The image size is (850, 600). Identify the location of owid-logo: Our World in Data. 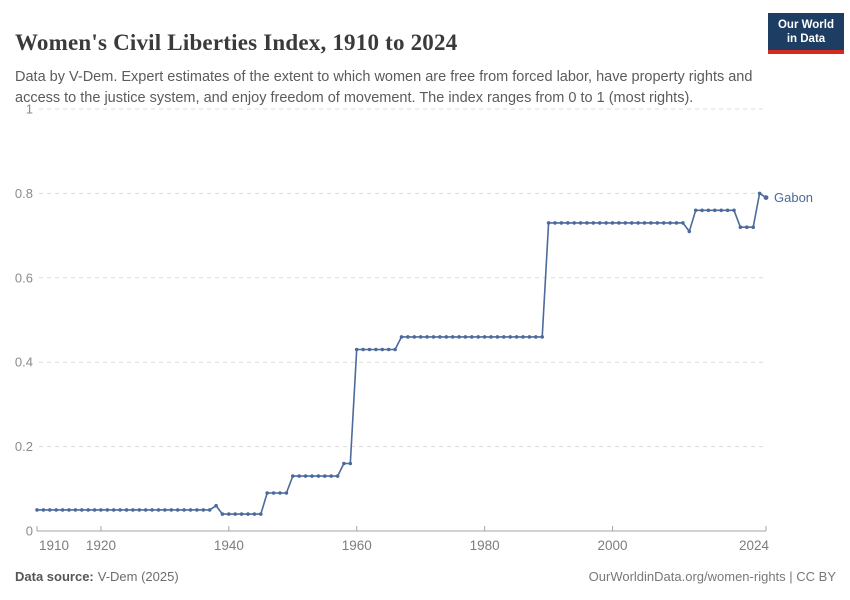
(806, 33).